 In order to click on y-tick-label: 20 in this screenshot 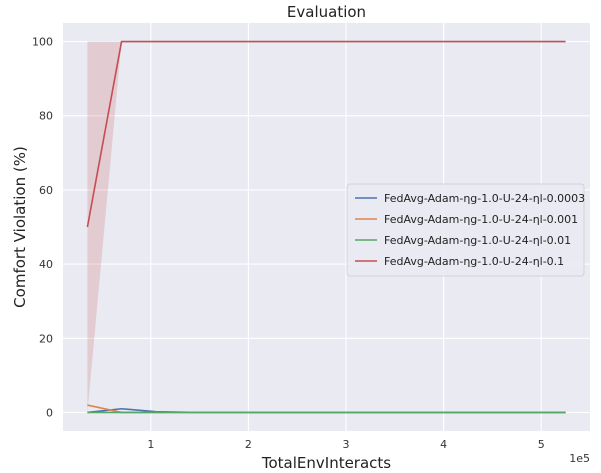, I will do `click(46, 338)`.